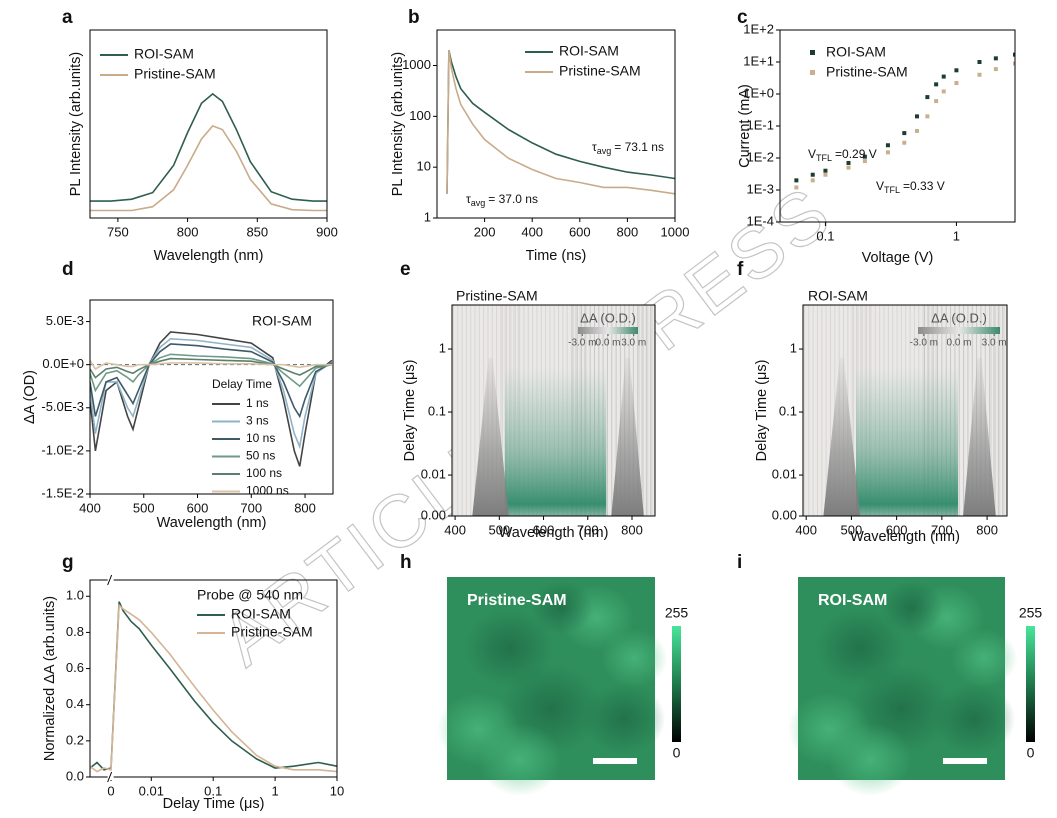  What do you see at coordinates (897, 529) in the screenshot?
I see `x-tick-label: 600` at bounding box center [897, 529].